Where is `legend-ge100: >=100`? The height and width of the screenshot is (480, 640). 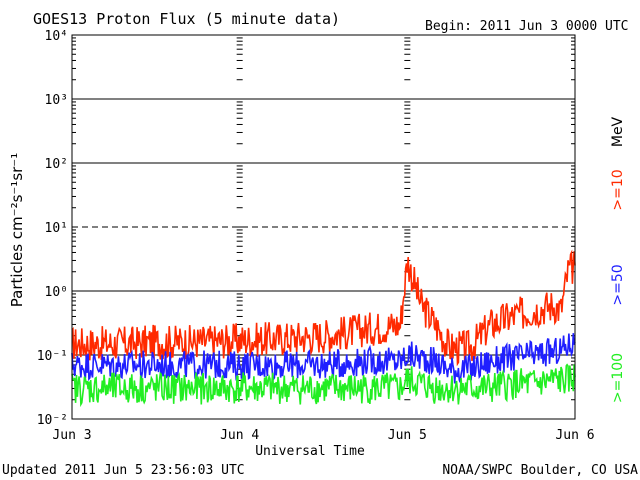
legend-ge100: >=100 is located at coordinates (618, 378).